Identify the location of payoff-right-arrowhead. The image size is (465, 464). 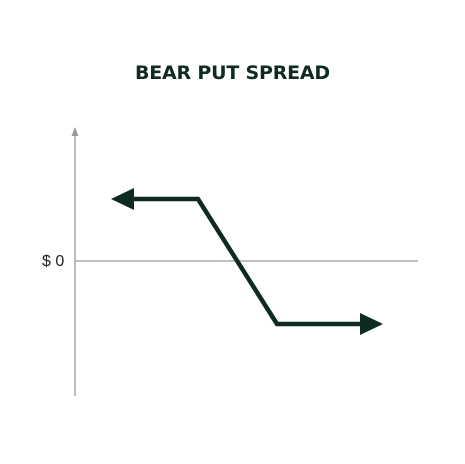
(371, 324).